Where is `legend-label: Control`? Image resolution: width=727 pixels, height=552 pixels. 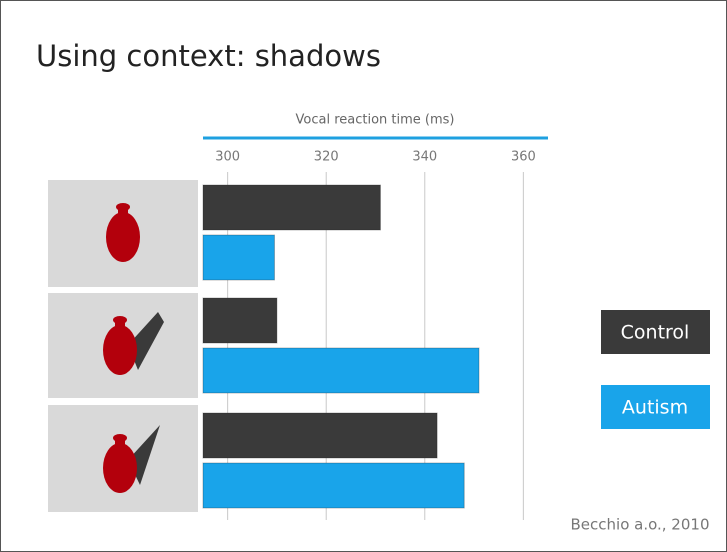 legend-label: Control is located at coordinates (655, 333).